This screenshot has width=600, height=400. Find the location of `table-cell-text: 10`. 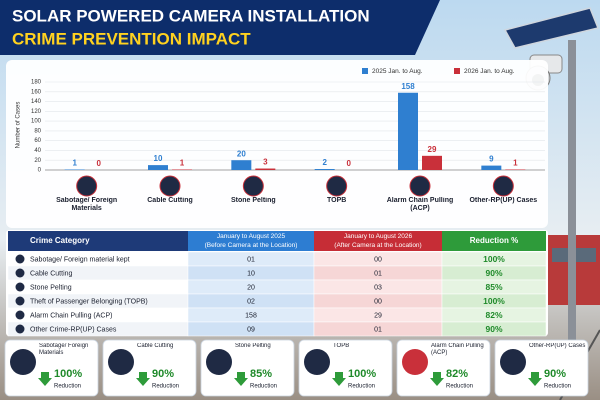

table-cell-text: 10 is located at coordinates (251, 273).